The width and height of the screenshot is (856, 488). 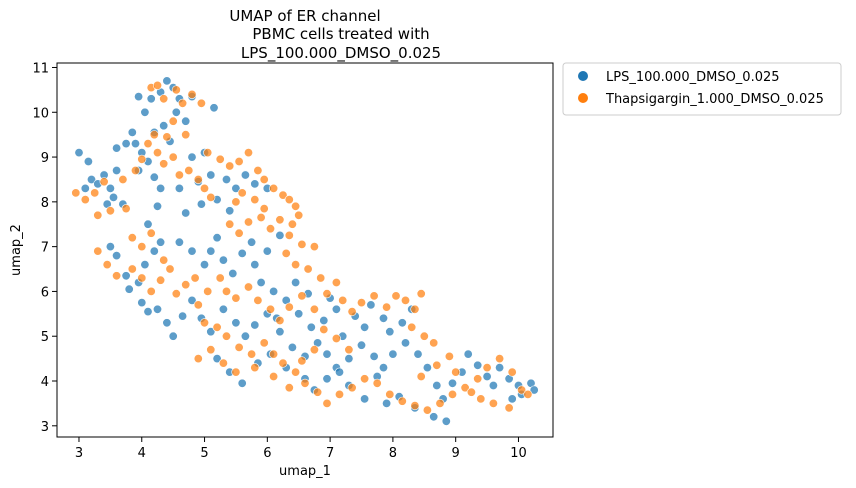 I want to click on x-tick-label-7: 10, so click(x=518, y=453).